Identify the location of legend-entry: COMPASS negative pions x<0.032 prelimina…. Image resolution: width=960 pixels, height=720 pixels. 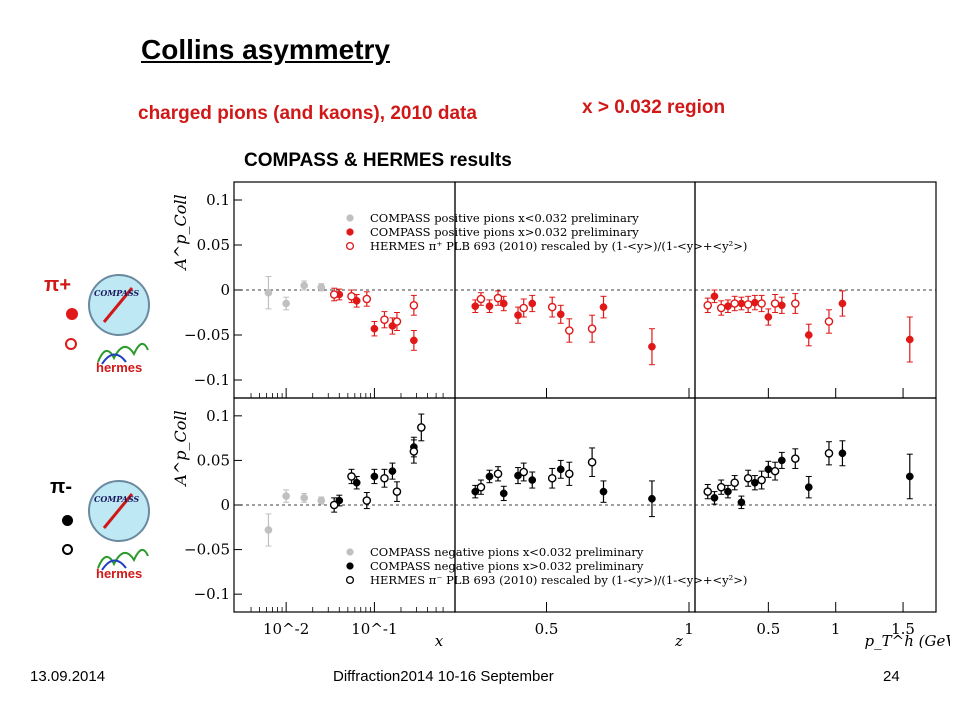
(507, 552).